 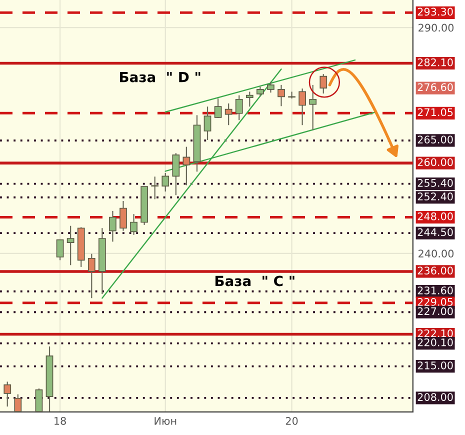 What do you see at coordinates (435, 216) in the screenshot?
I see `ref-line-label: 248.00` at bounding box center [435, 216].